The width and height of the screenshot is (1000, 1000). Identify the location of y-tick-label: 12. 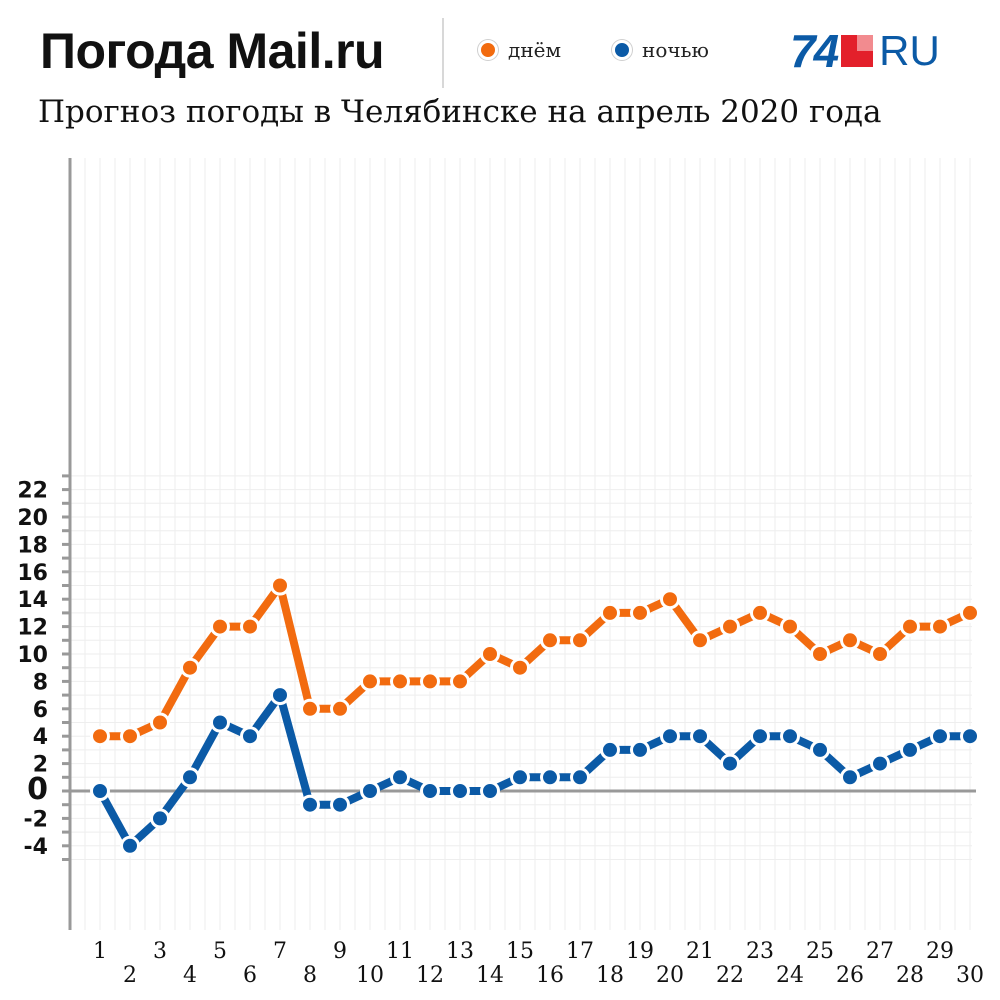
(32, 628).